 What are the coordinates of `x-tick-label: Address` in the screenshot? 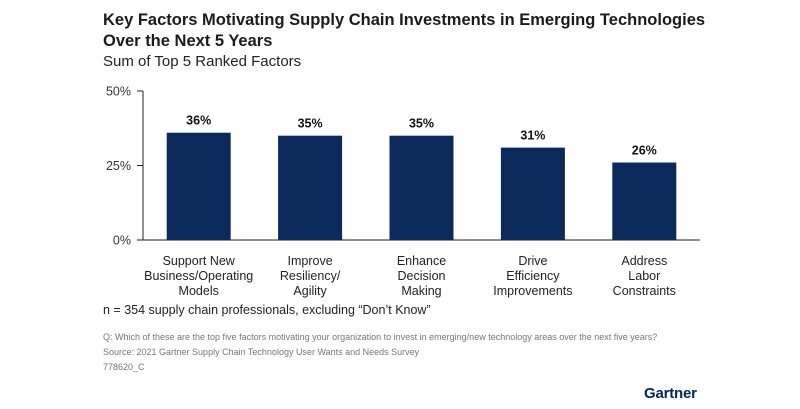 It's located at (644, 261).